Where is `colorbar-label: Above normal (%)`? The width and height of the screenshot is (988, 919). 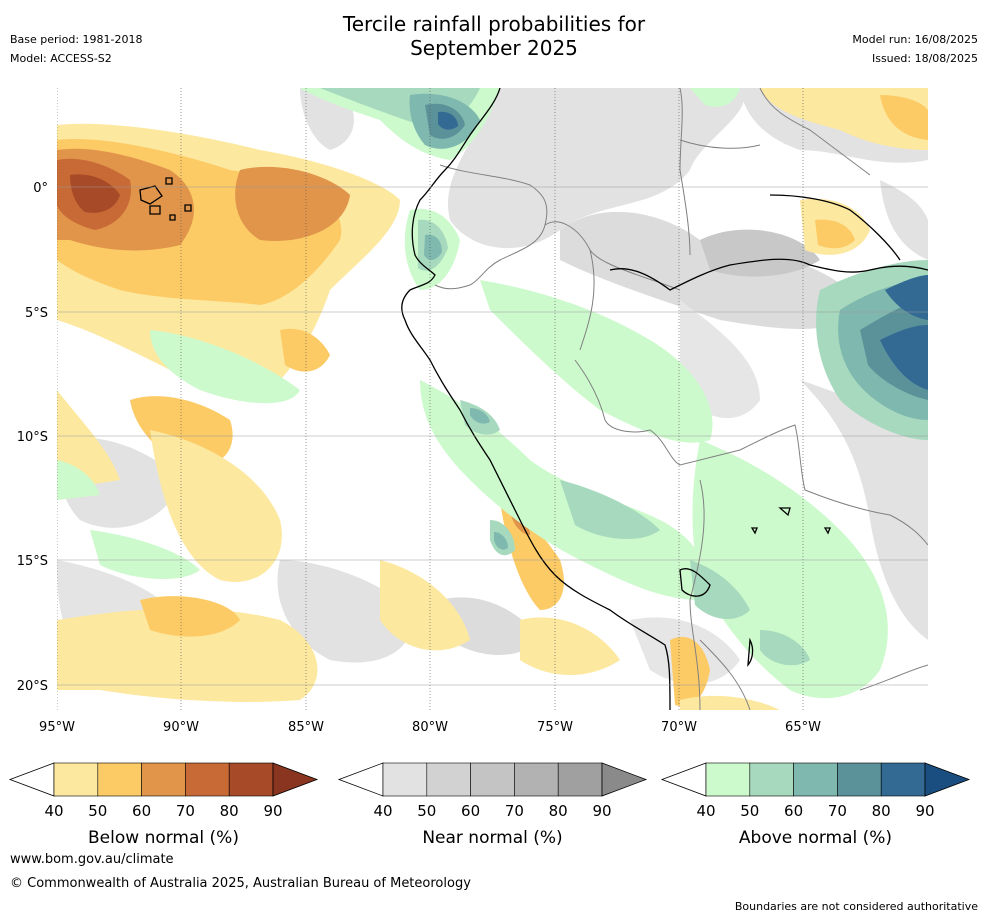 colorbar-label: Above normal (%) is located at coordinates (815, 838).